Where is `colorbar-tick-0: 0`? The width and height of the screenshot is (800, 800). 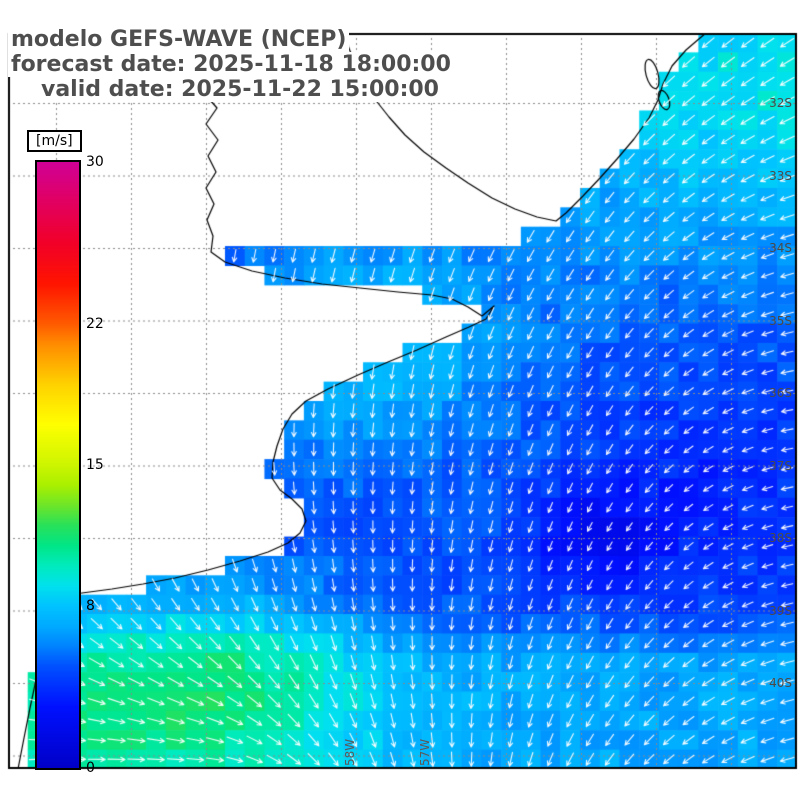
colorbar-tick-0: 0 is located at coordinates (90, 768).